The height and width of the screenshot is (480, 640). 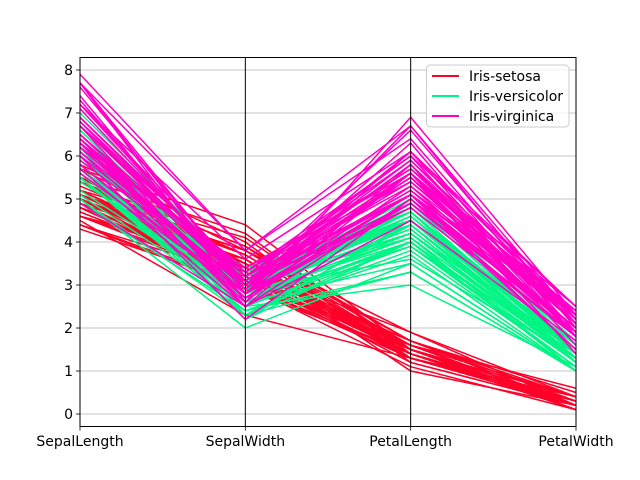 I want to click on x-axis-label-petalwidth: PetalWidth, so click(x=575, y=442).